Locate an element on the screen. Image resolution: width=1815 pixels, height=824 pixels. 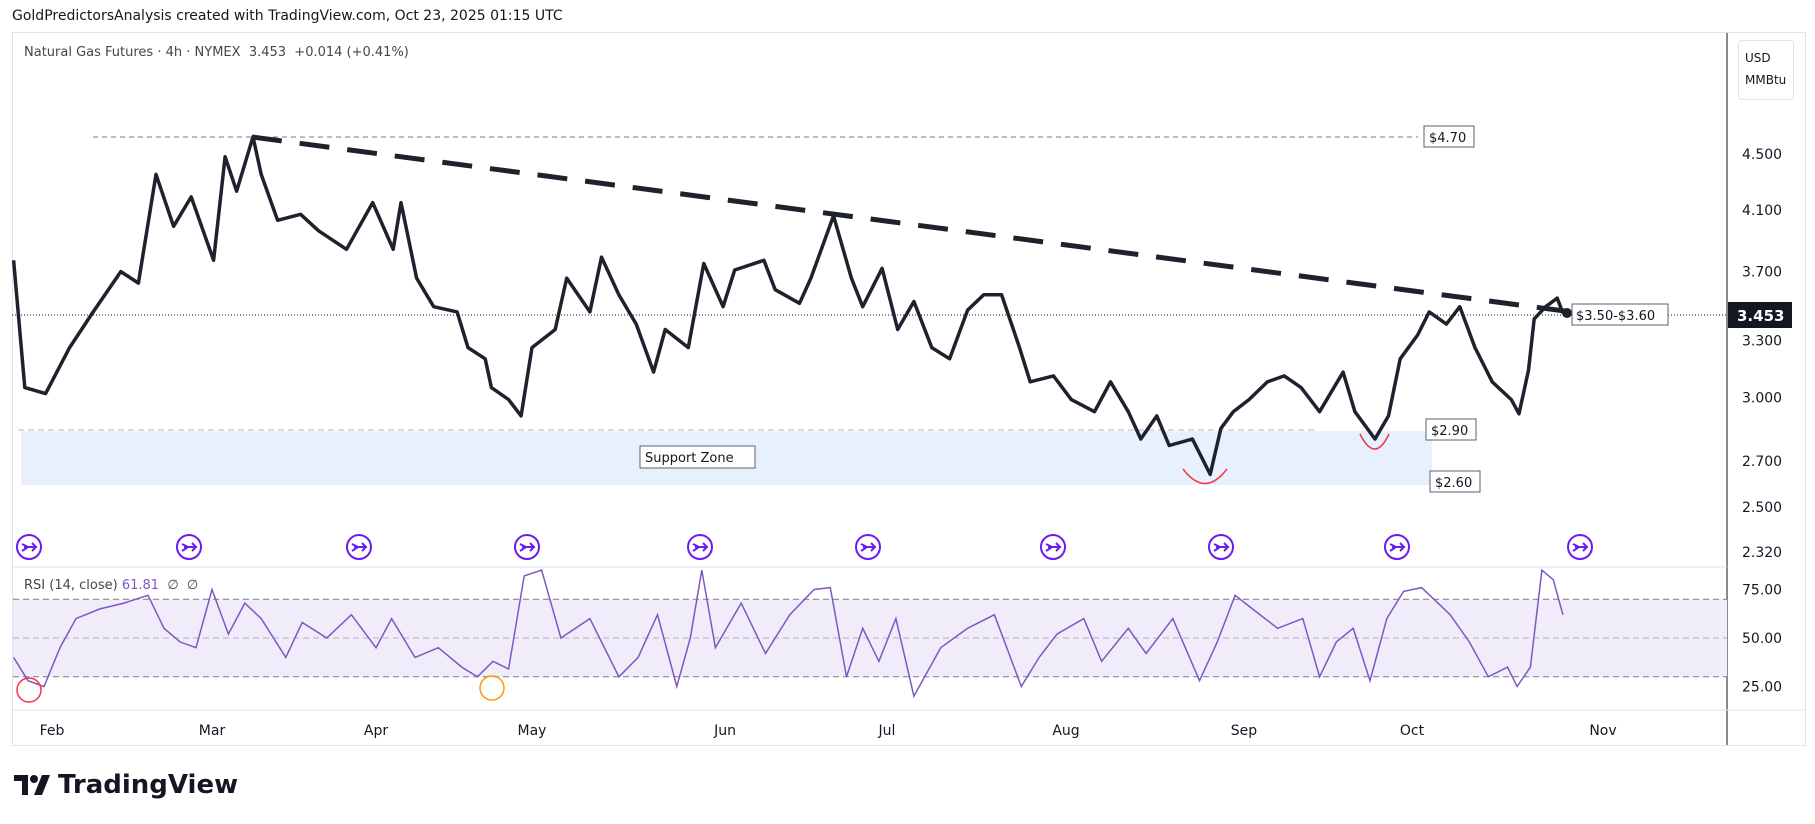
label-2-60-text: $2.60 is located at coordinates (1453, 483).